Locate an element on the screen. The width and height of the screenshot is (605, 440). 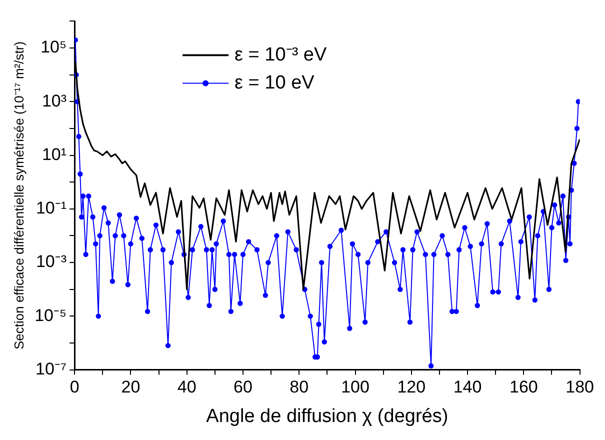
x-tick-label: 160 is located at coordinates (523, 387).